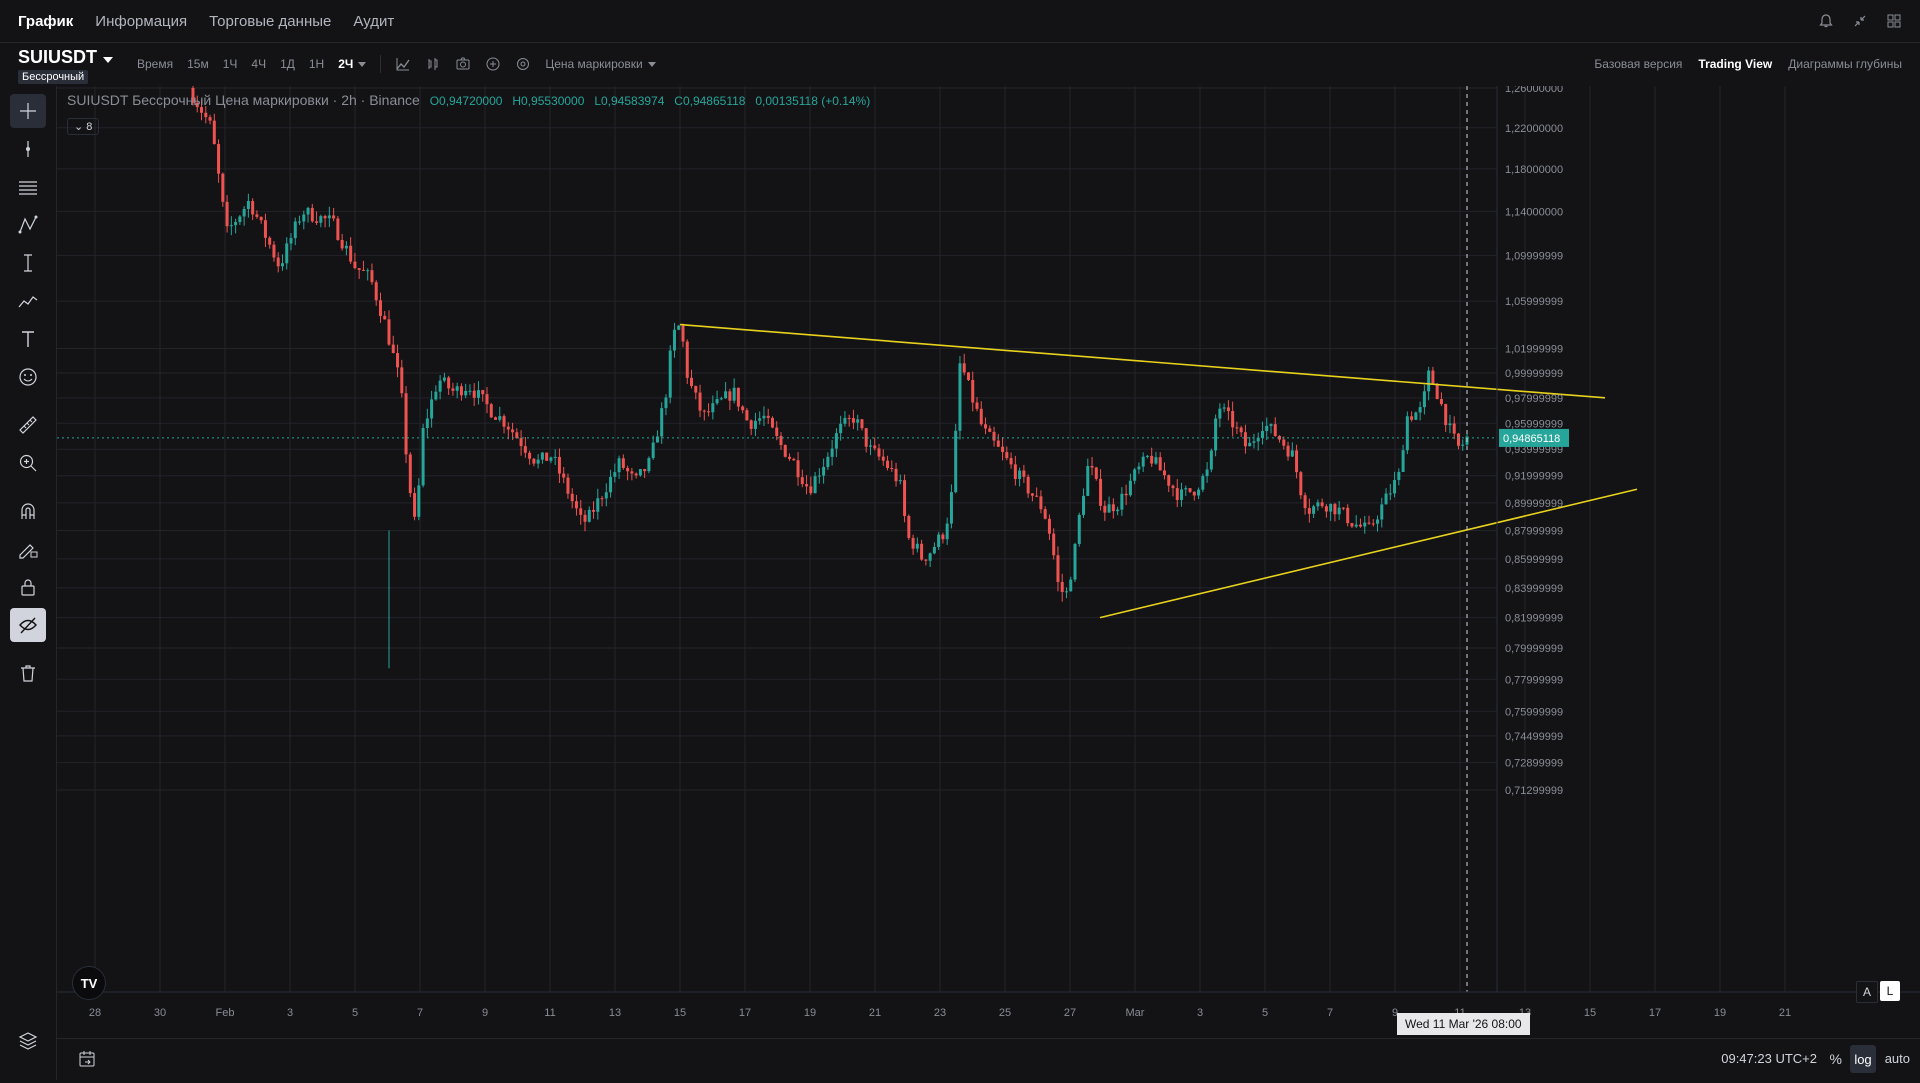  I want to click on timeframe-1h: 1Ч, so click(230, 64).